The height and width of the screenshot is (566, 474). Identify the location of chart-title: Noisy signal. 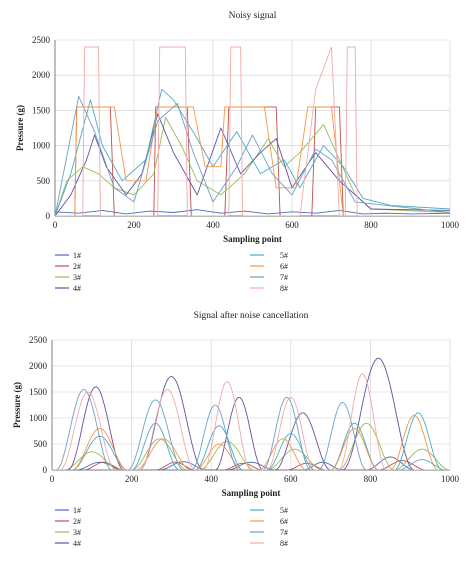
(253, 16).